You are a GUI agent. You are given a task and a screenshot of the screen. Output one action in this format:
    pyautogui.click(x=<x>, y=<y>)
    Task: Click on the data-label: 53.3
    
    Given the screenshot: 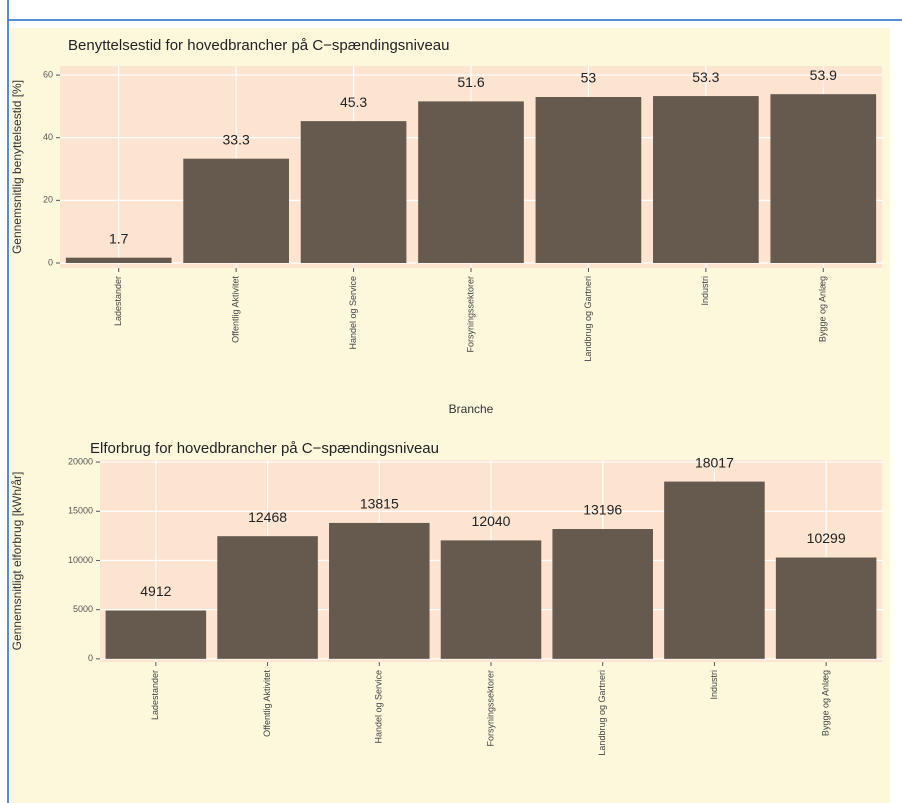 What is the action you would take?
    pyautogui.click(x=705, y=77)
    